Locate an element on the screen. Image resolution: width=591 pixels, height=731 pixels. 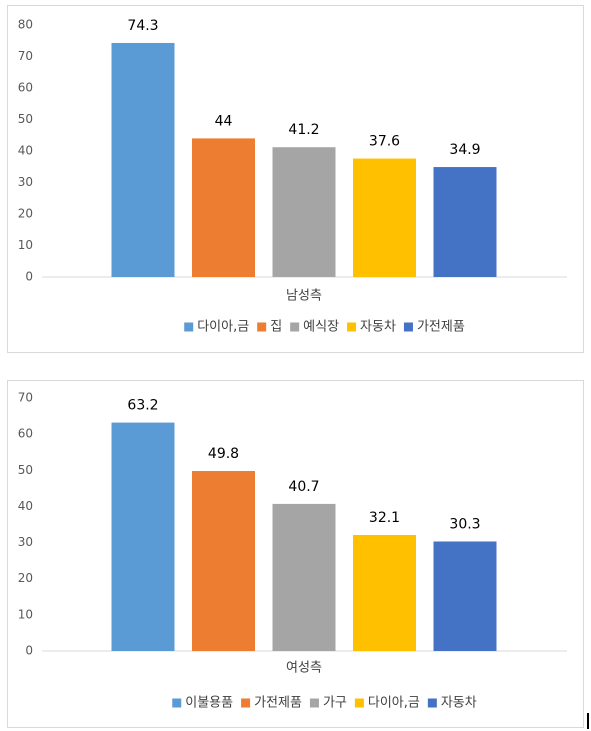
data-label: 37.6 is located at coordinates (384, 142).